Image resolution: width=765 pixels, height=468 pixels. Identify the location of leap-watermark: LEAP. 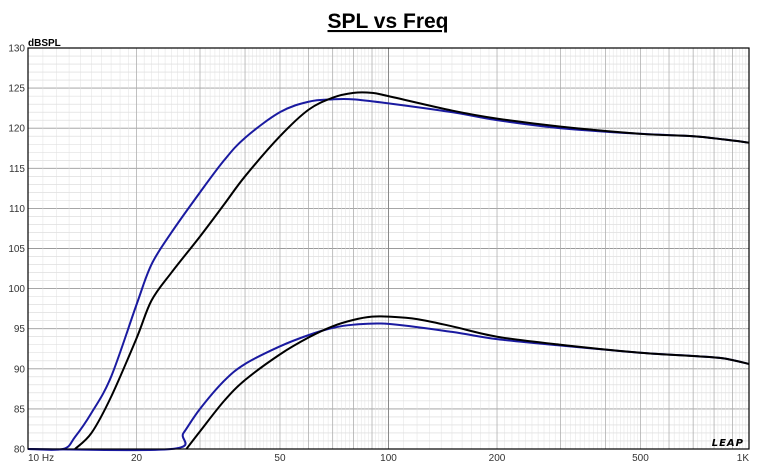
(728, 443).